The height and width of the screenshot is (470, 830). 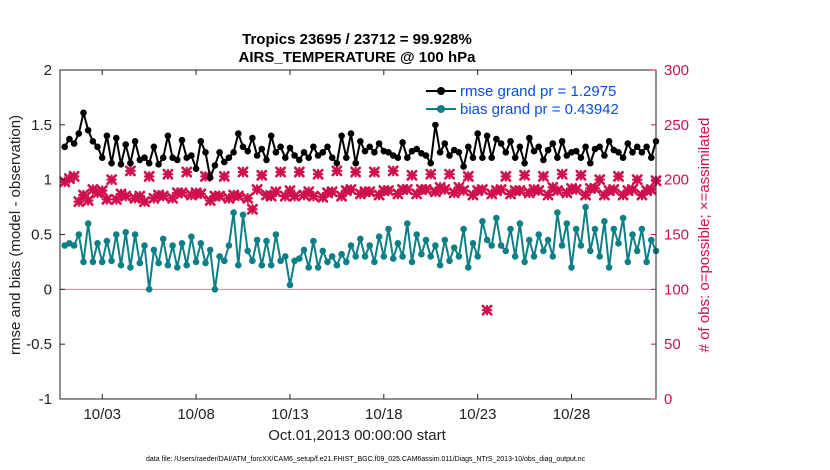 What do you see at coordinates (358, 57) in the screenshot?
I see `chart-title-line2: AIRS_TEMPERATURE @ 100 hPa` at bounding box center [358, 57].